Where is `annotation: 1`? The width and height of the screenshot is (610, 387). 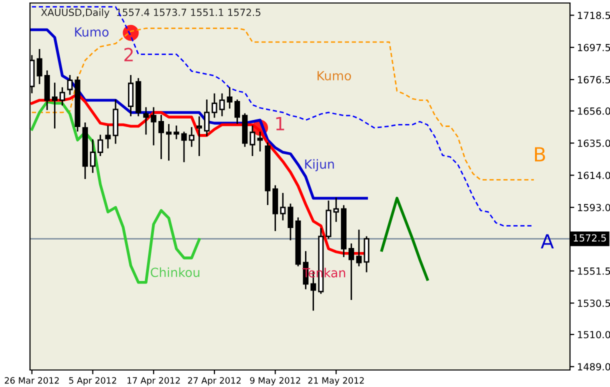 annotation: 1 is located at coordinates (280, 123).